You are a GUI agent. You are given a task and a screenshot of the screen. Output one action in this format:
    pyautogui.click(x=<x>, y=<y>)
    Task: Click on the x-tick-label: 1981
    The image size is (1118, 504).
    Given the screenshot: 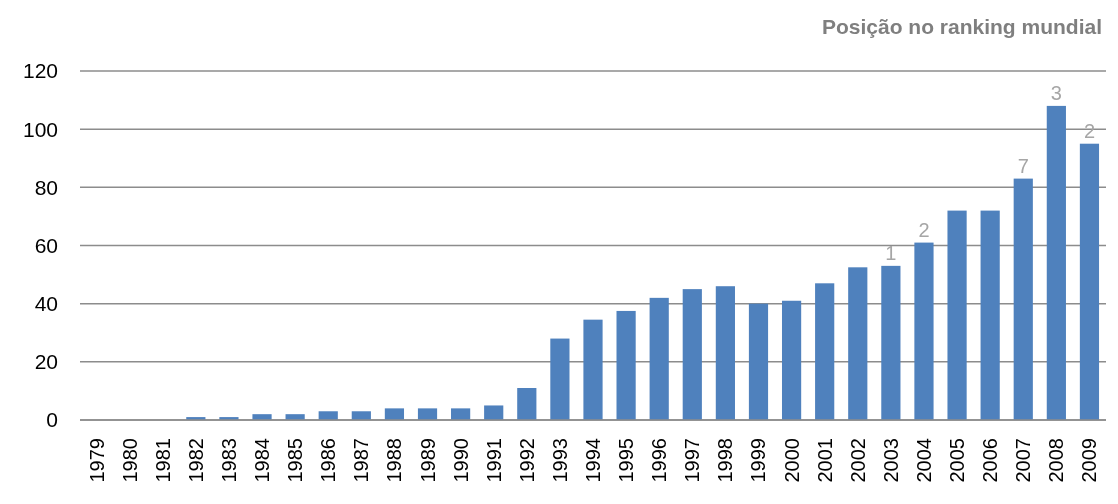 What is the action you would take?
    pyautogui.click(x=162, y=460)
    